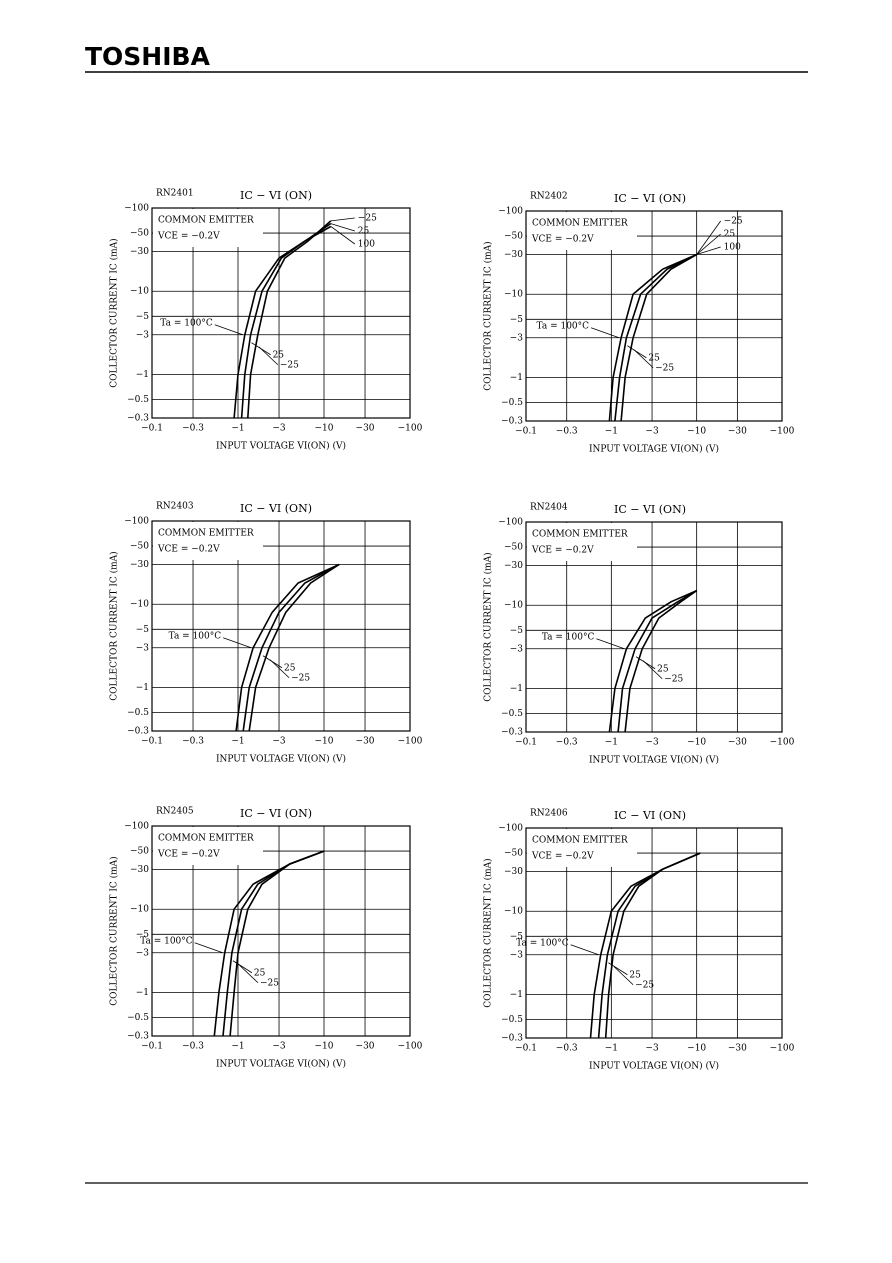  I want to click on x-tick-label: −3, so click(279, 429).